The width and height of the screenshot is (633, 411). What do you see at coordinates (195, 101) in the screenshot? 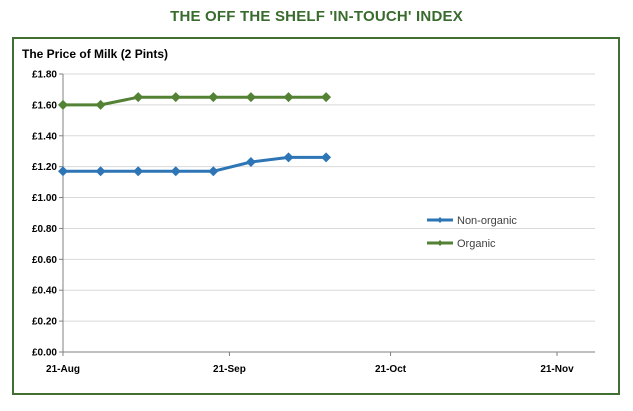
I see `series-line-organic` at bounding box center [195, 101].